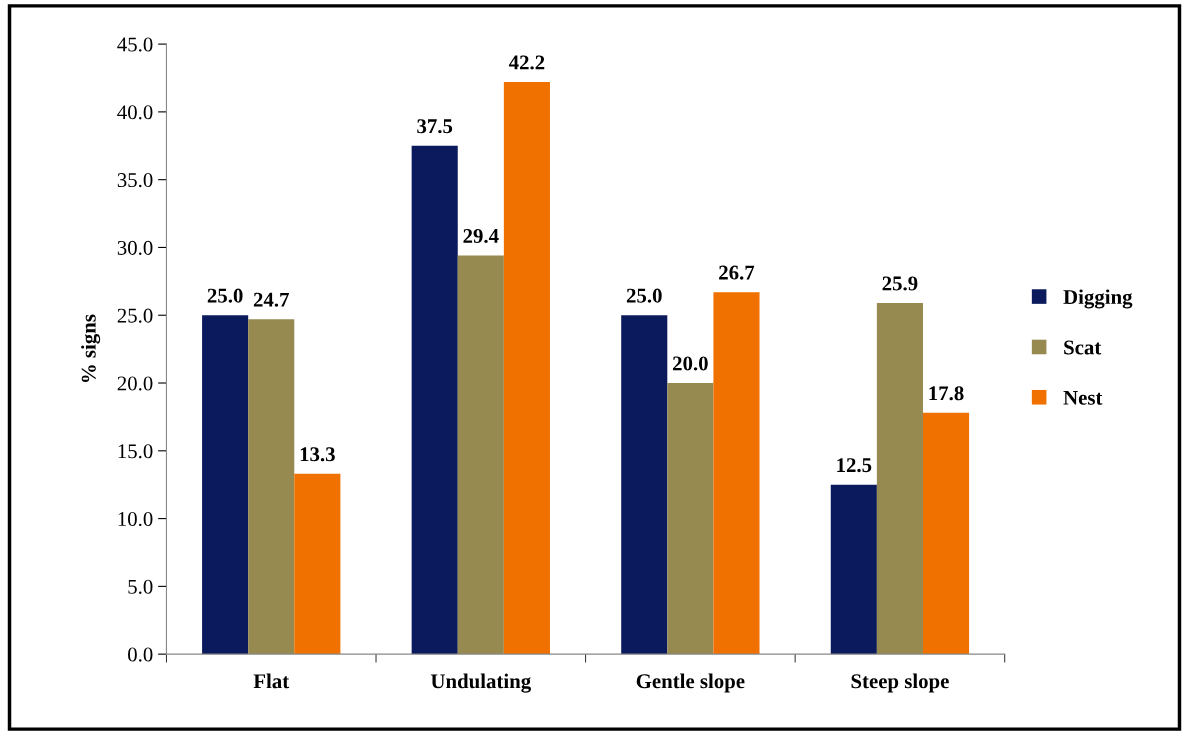  Describe the element at coordinates (737, 272) in the screenshot. I see `data-label: 26.7` at that location.